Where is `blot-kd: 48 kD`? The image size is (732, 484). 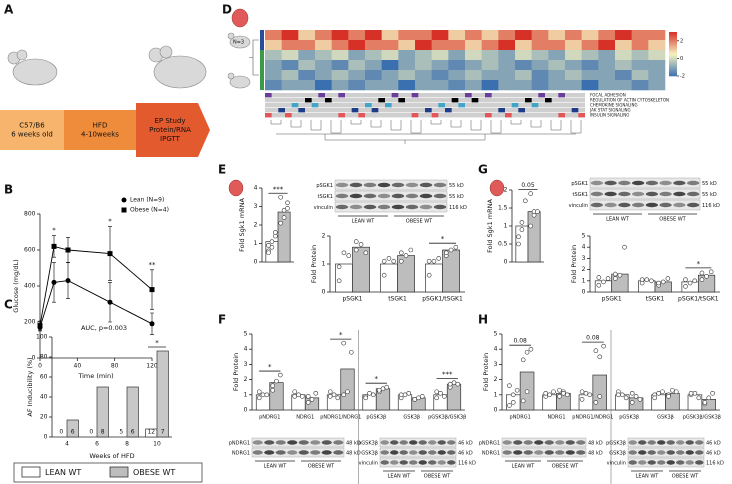
blot-kd: 48 kD is located at coordinates (353, 454).